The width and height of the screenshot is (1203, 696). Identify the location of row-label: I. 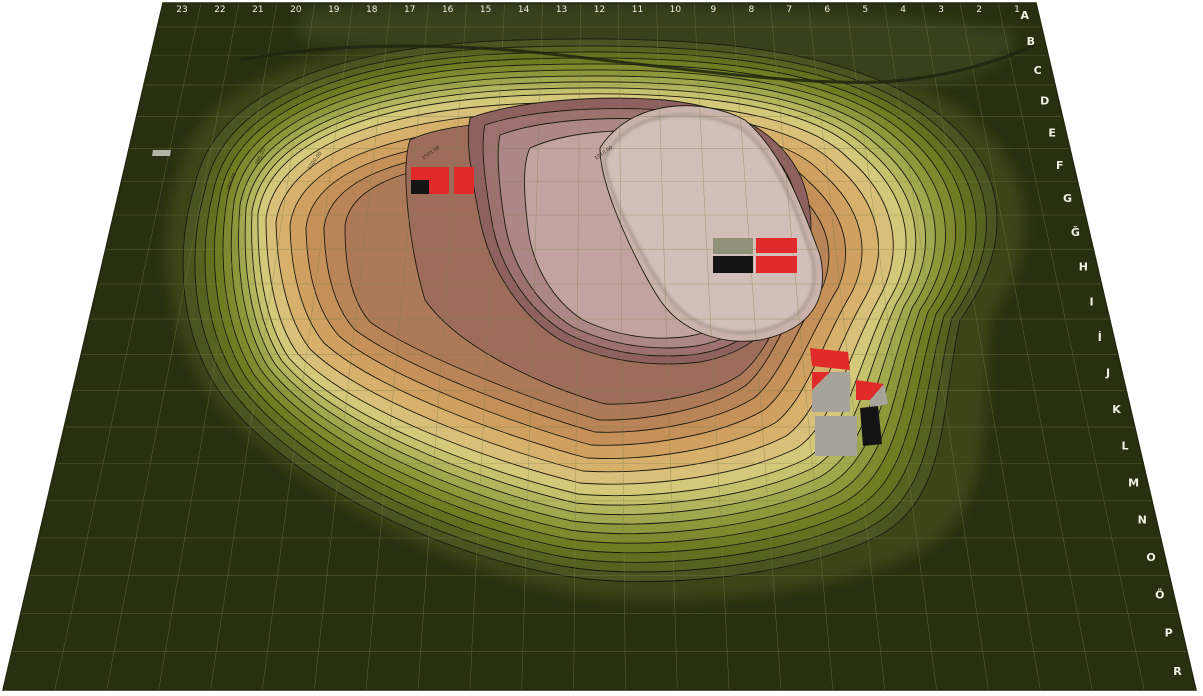
(1091, 301).